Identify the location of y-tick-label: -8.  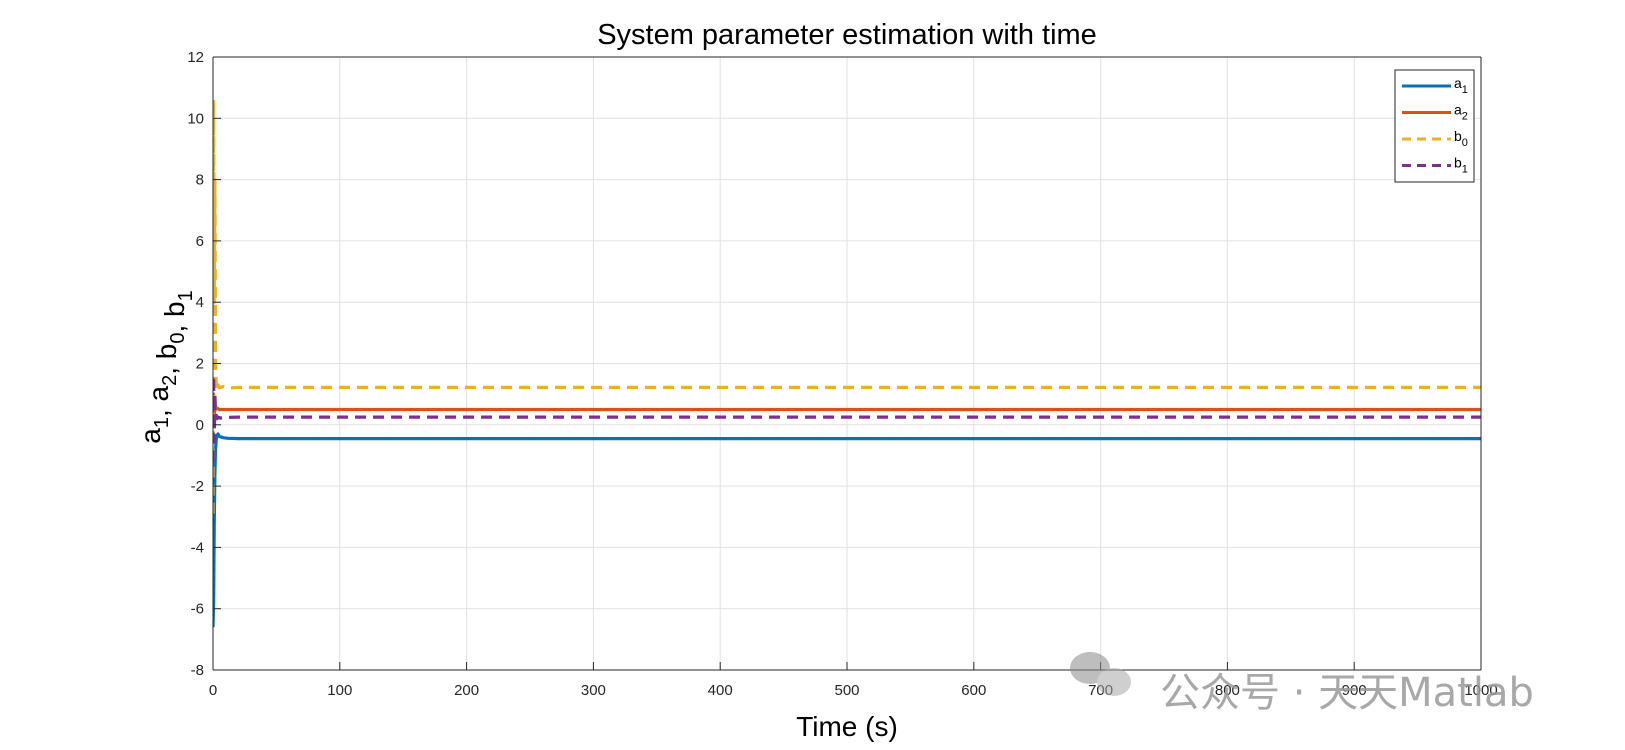
(197, 670).